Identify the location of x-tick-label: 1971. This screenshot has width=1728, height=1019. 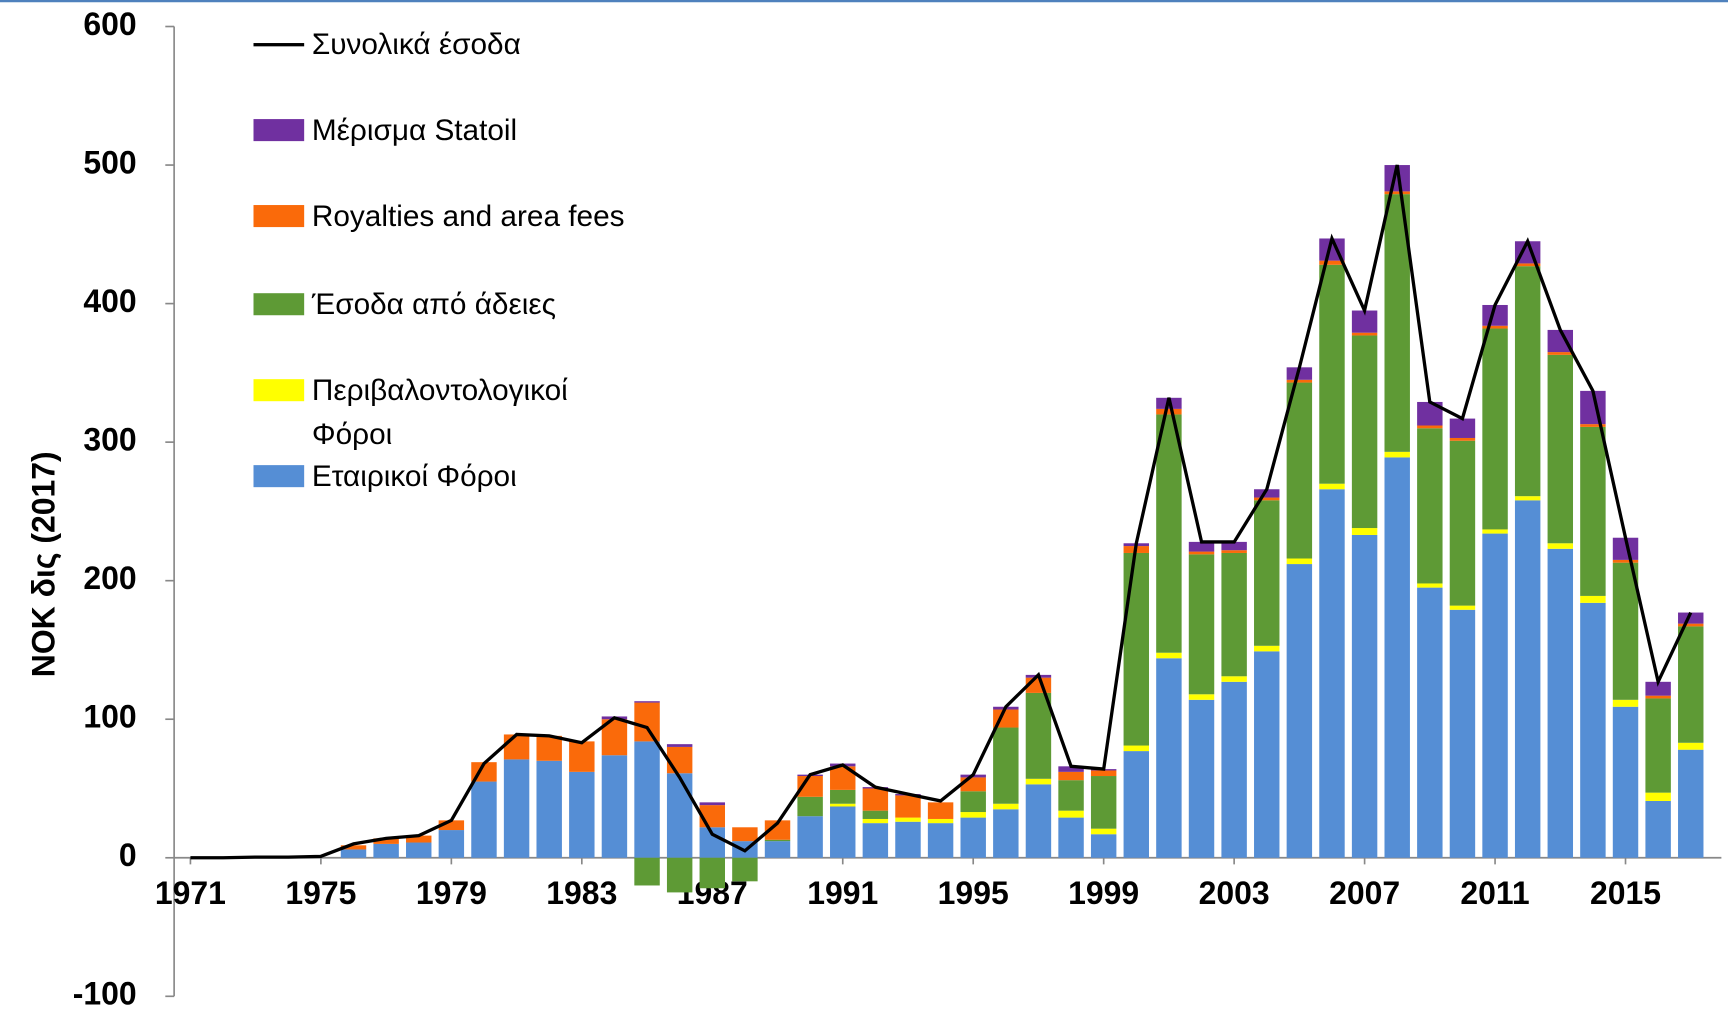
(190, 893).